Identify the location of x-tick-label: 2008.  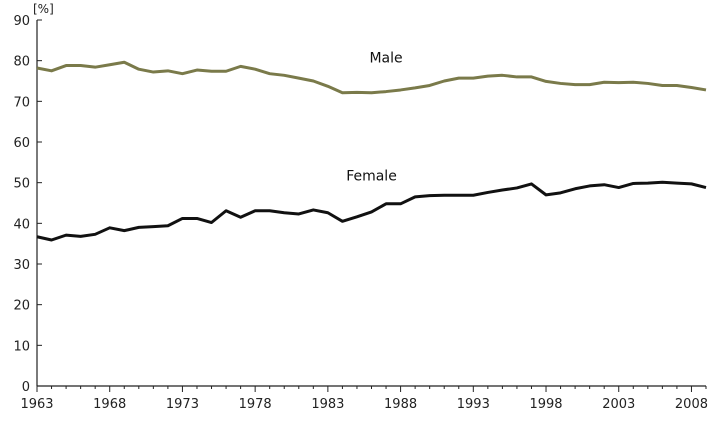
(691, 404).